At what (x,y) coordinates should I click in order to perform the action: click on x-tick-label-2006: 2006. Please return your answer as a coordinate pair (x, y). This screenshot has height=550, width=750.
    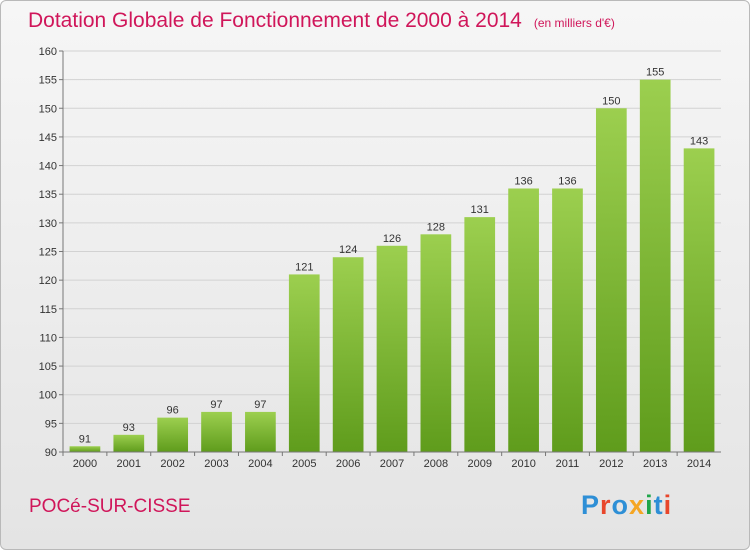
    Looking at the image, I should click on (348, 464).